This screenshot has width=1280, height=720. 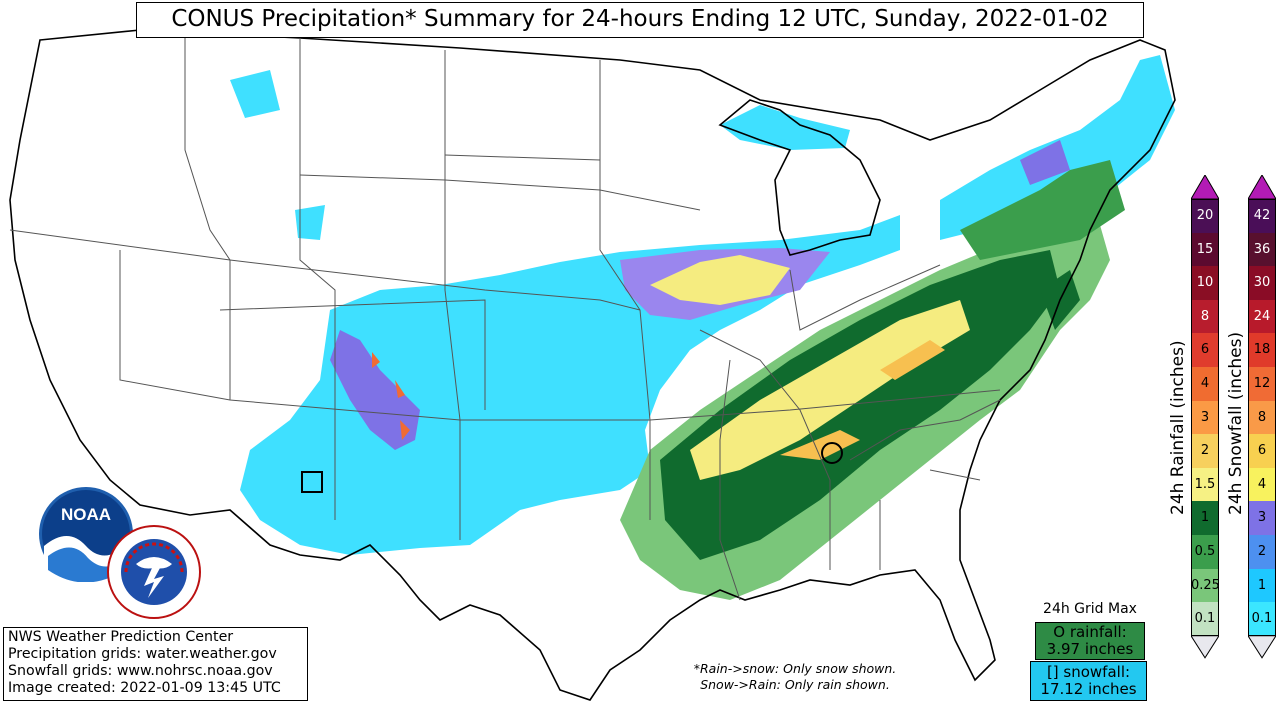 I want to click on grid-max-snowfall-label: [] snowfall:, so click(x=1088, y=672).